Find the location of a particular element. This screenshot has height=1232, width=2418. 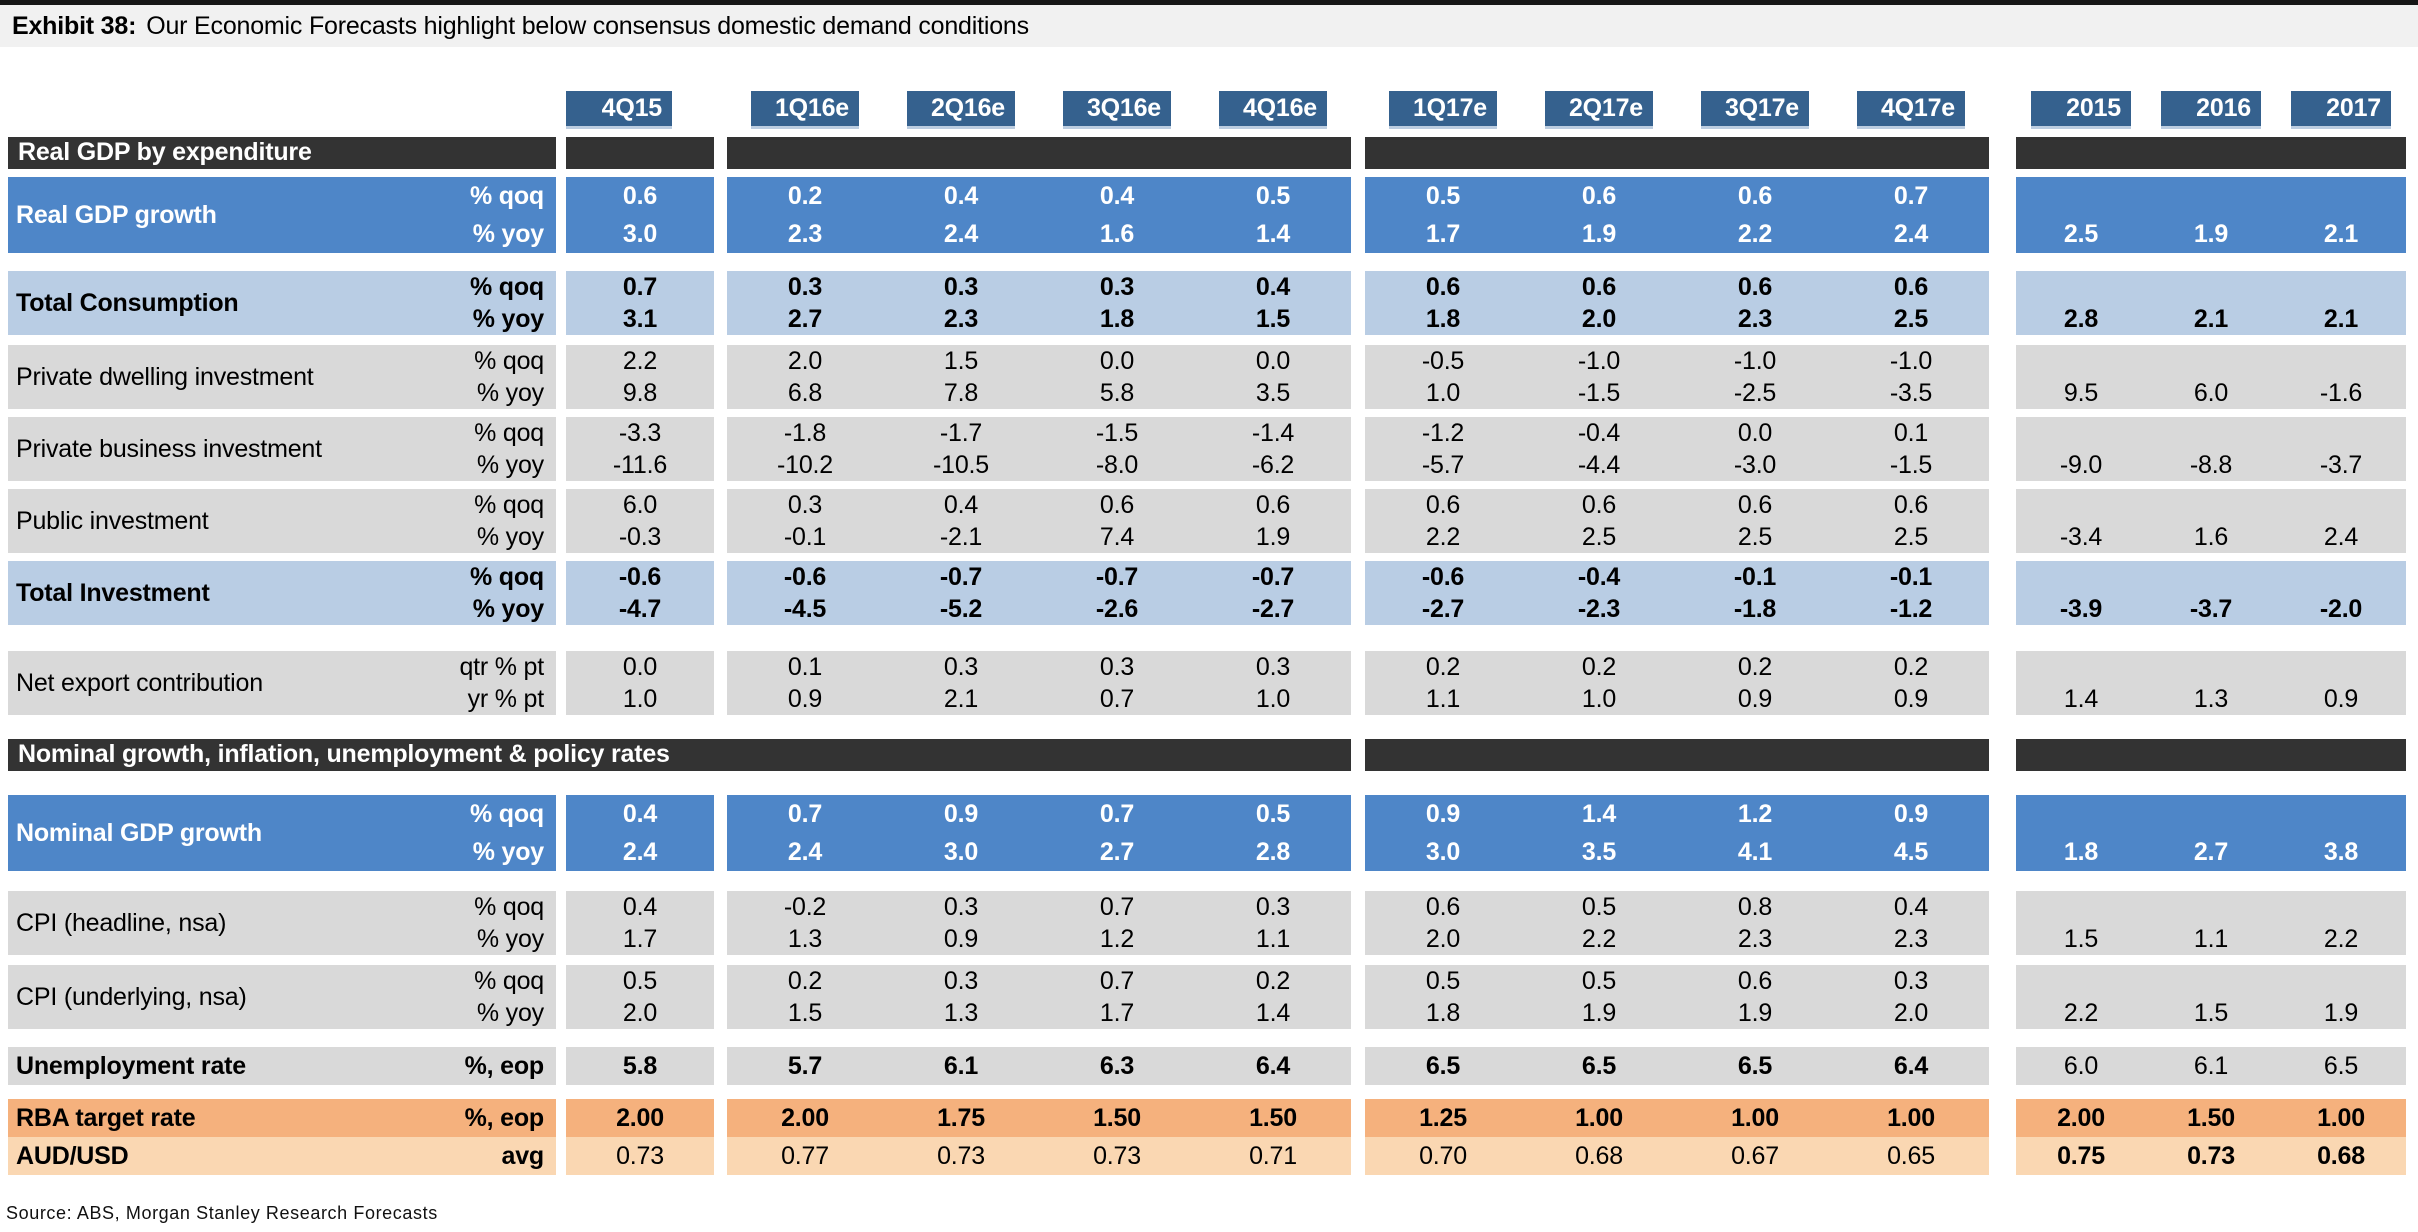

group-2017: 0.2 1.1 0.2 1.0 0.2 0.9 0.2 0.9 is located at coordinates (1677, 683).